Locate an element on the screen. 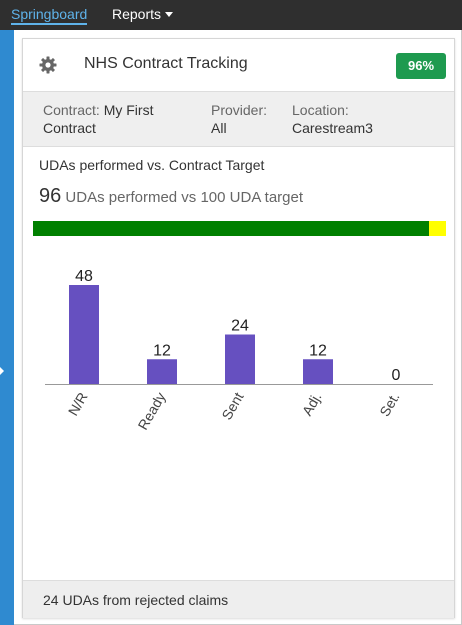 The height and width of the screenshot is (625, 462). contract-label: Contract: is located at coordinates (71, 110).